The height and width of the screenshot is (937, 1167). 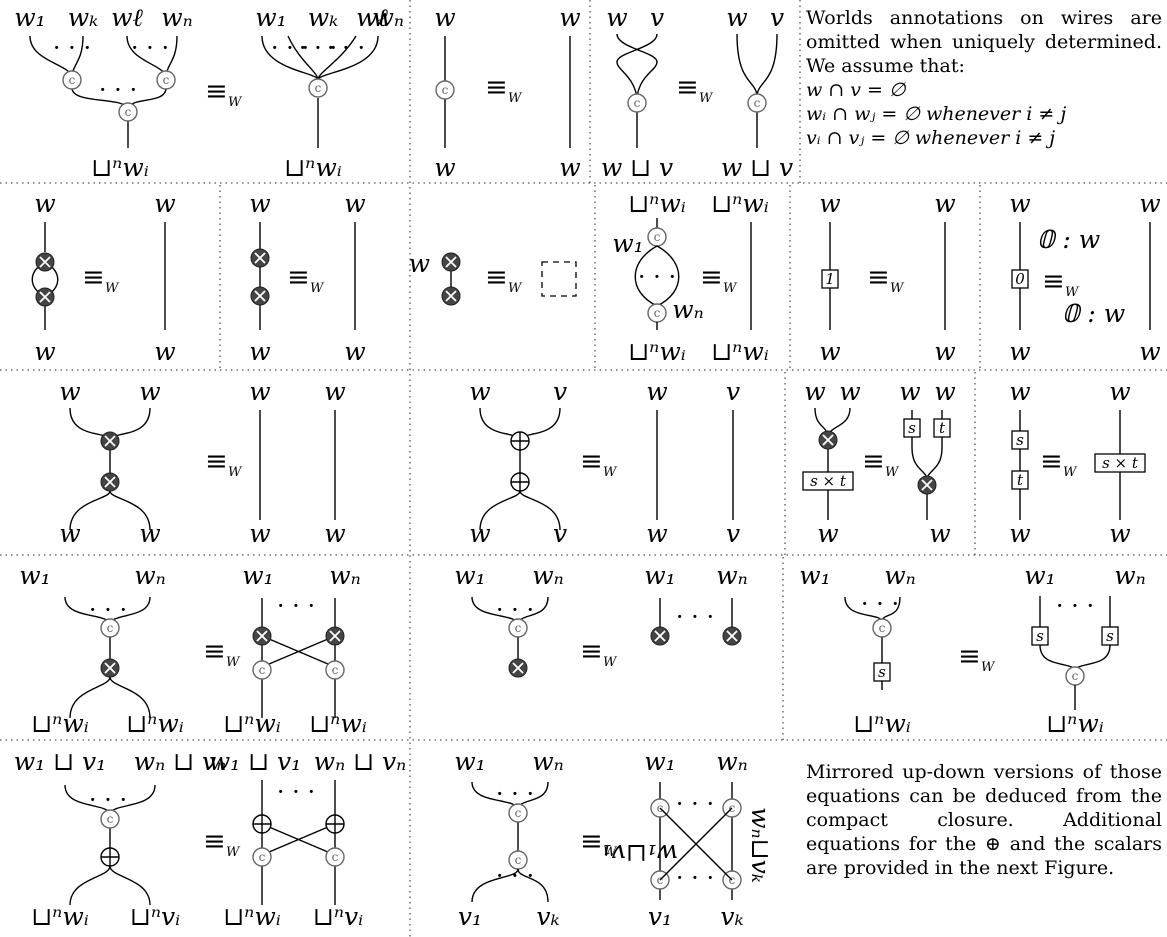 I want to click on scalar-label: s × t, so click(x=1120, y=463).